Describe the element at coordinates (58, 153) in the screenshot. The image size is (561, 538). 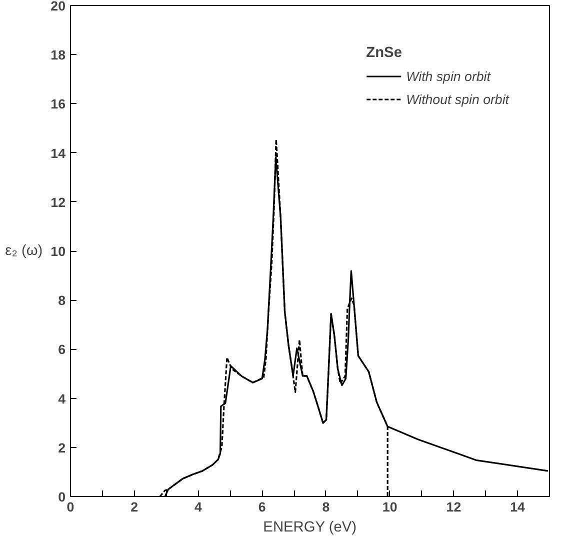
I see `y-tick-label: 14` at that location.